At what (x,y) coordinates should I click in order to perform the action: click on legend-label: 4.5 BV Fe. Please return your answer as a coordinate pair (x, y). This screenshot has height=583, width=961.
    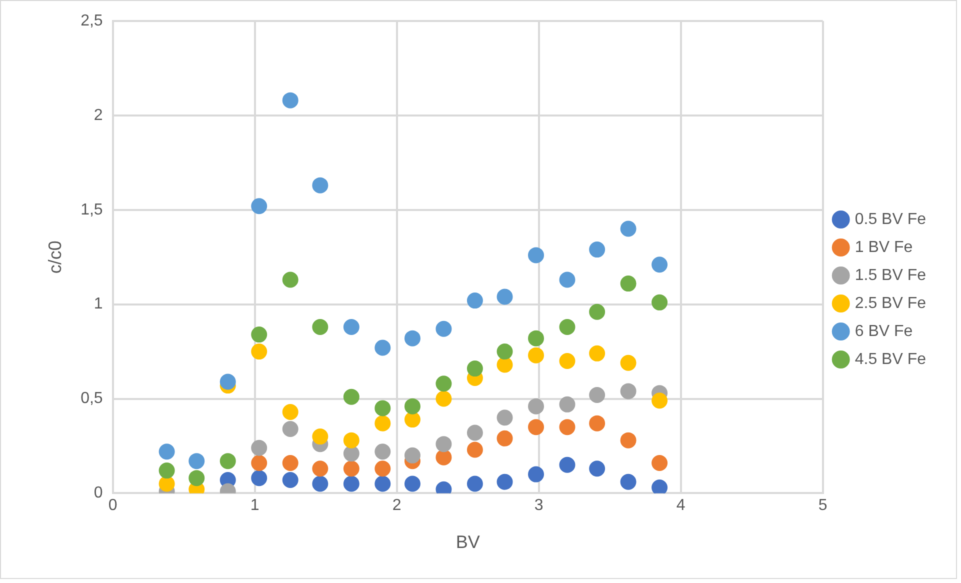
    Looking at the image, I should click on (890, 359).